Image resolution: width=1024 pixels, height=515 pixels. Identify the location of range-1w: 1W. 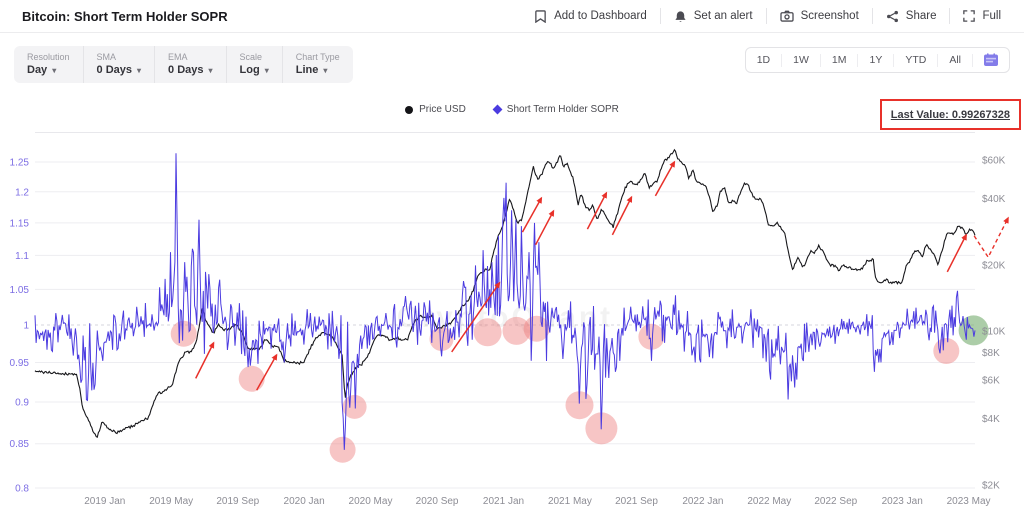
(801, 60).